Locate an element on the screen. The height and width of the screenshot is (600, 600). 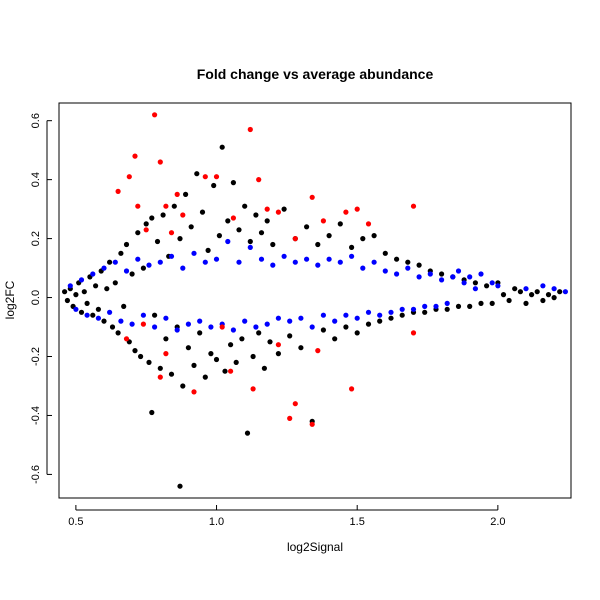
x-tick-label: 1.5 is located at coordinates (357, 522).